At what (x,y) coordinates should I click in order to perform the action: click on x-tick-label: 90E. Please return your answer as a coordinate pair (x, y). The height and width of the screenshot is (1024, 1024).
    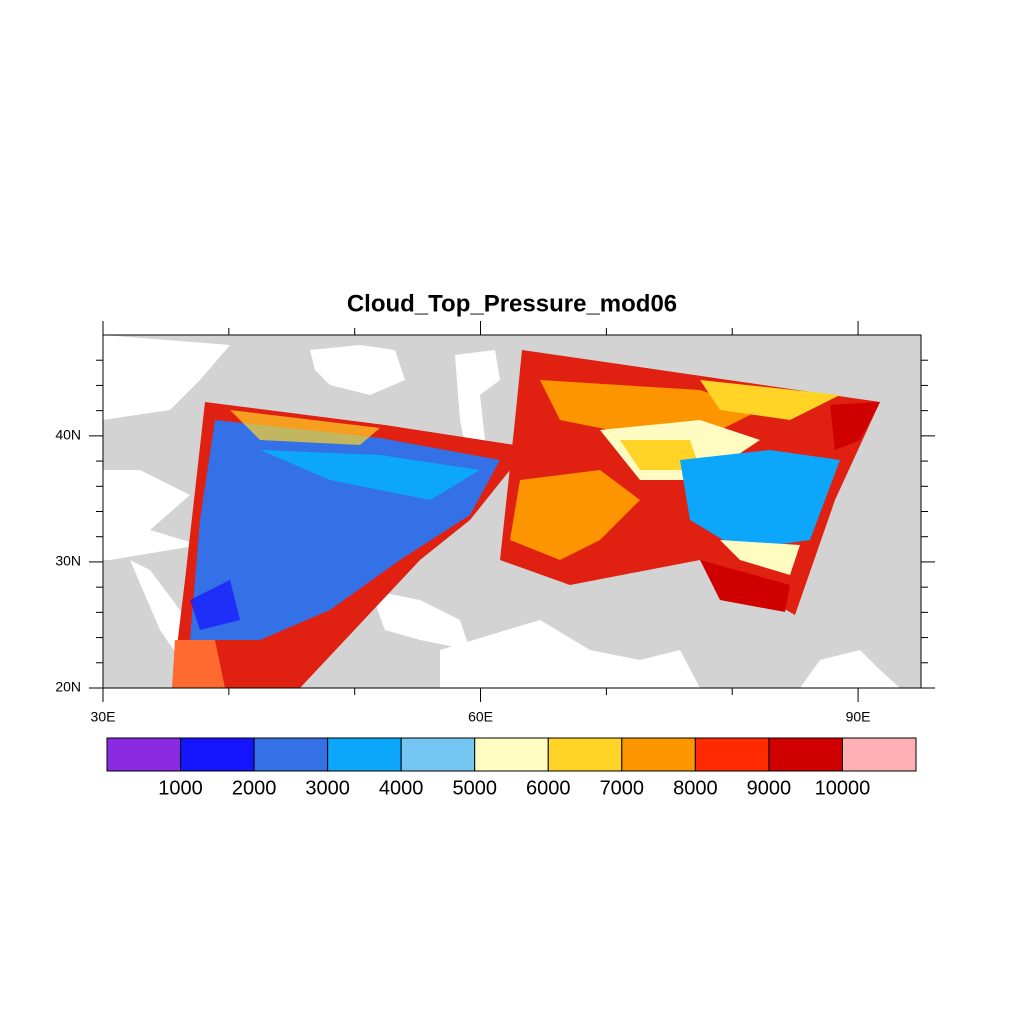
    Looking at the image, I should click on (858, 717).